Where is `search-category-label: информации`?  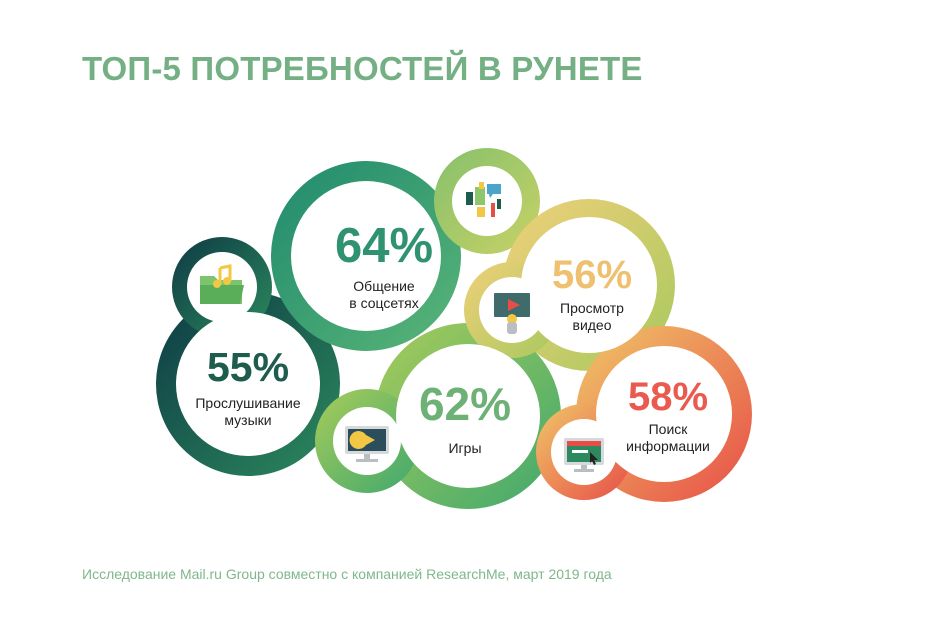 search-category-label: информации is located at coordinates (668, 446).